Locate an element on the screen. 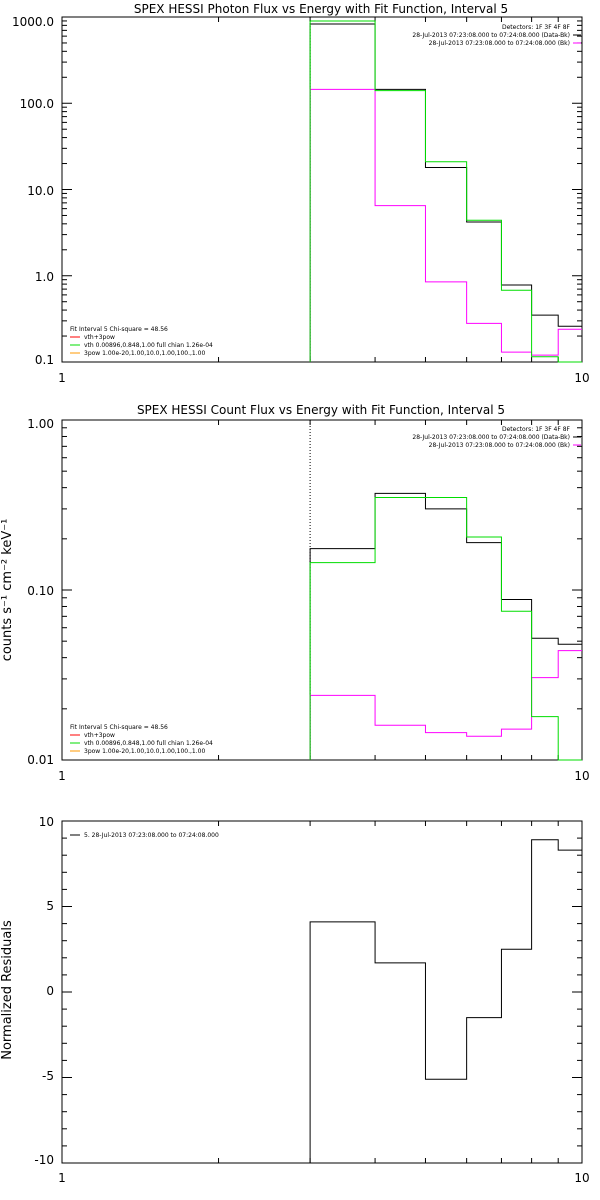 This screenshot has width=600, height=1200. count-flux-y-tick-label: 0.01 is located at coordinates (40, 760).